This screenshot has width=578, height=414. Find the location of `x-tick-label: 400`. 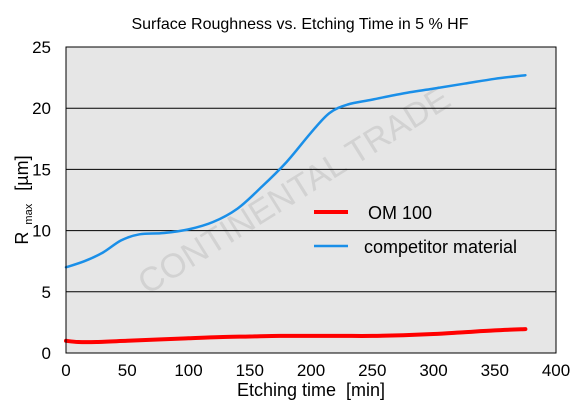

x-tick-label: 400 is located at coordinates (556, 370).